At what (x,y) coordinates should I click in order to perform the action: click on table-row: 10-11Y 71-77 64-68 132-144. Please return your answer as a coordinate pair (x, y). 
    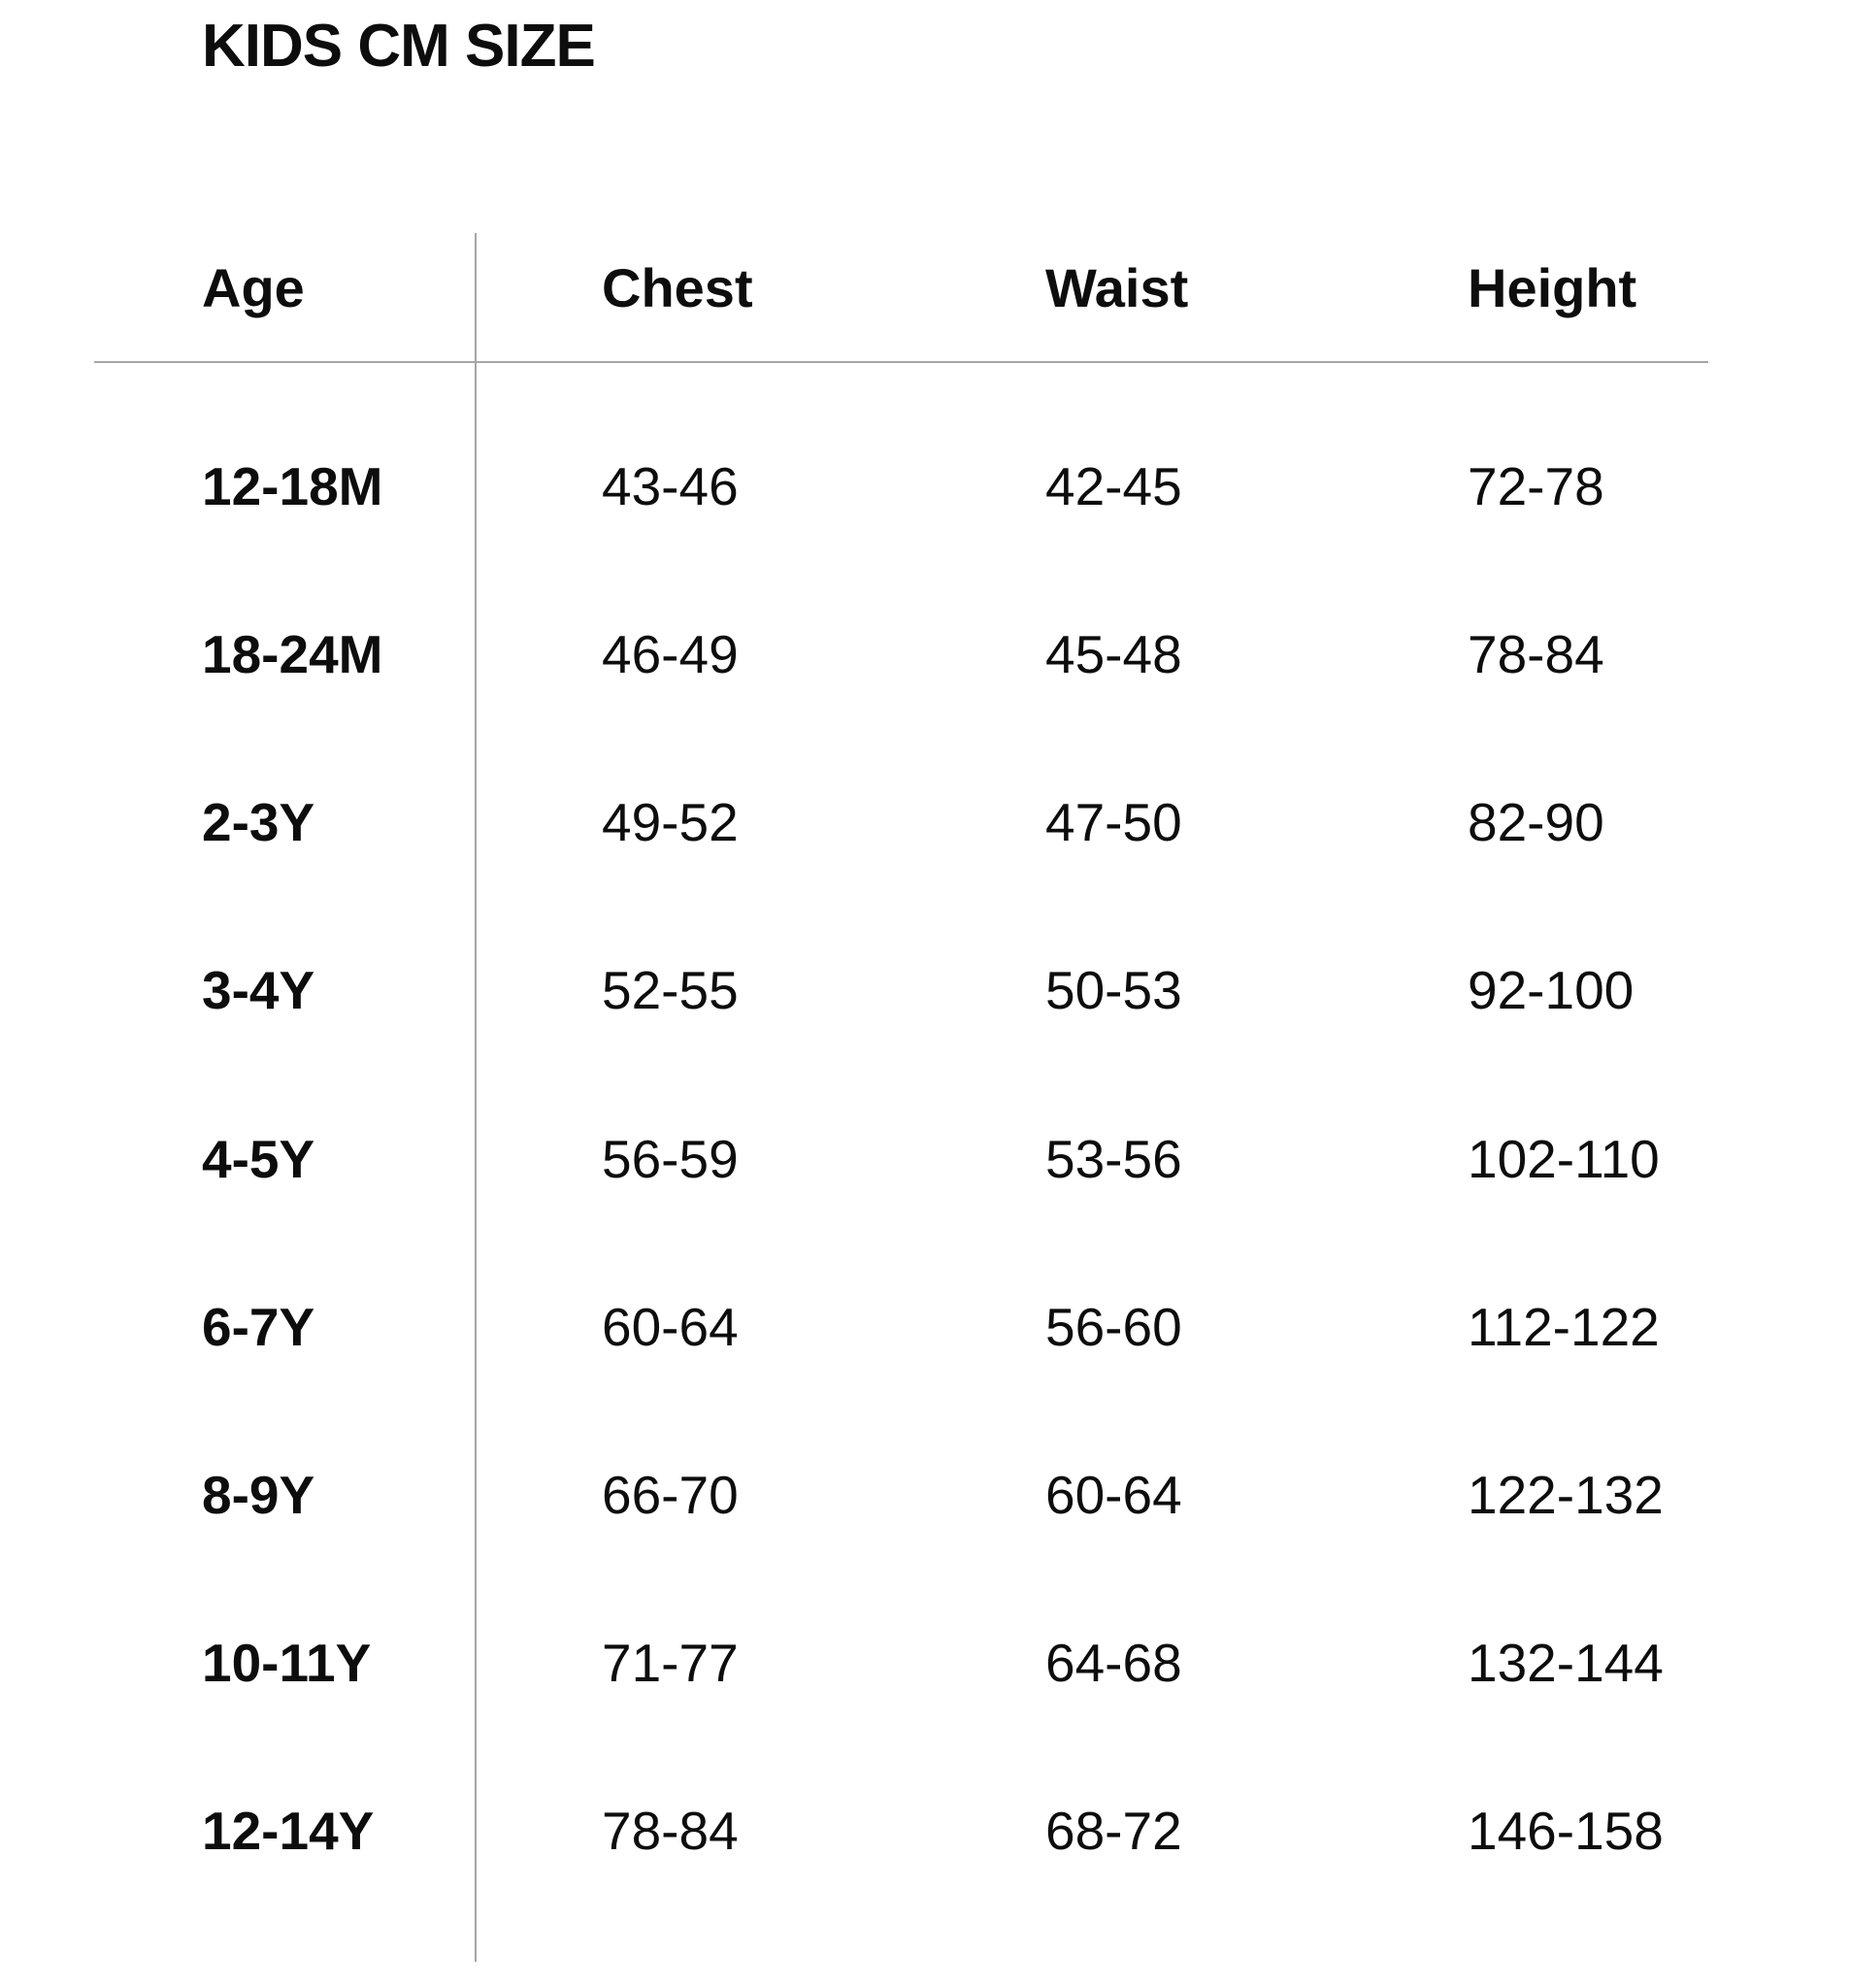
    Looking at the image, I should click on (925, 1663).